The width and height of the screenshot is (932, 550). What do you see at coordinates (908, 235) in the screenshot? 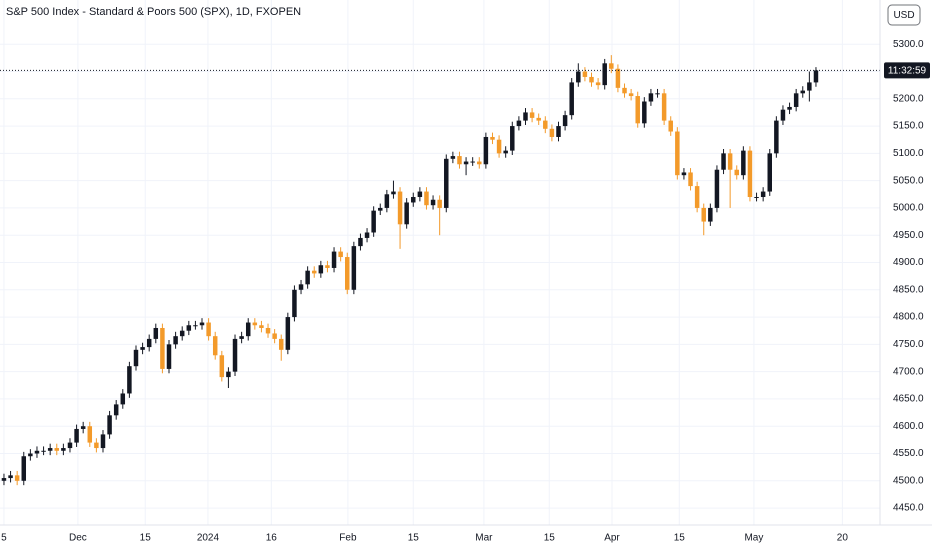
I see `y-tick-label: 4950.0` at bounding box center [908, 235].